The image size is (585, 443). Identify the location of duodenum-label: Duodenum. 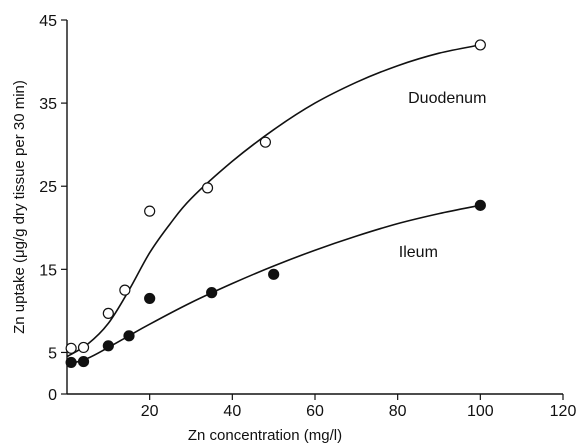
(447, 98).